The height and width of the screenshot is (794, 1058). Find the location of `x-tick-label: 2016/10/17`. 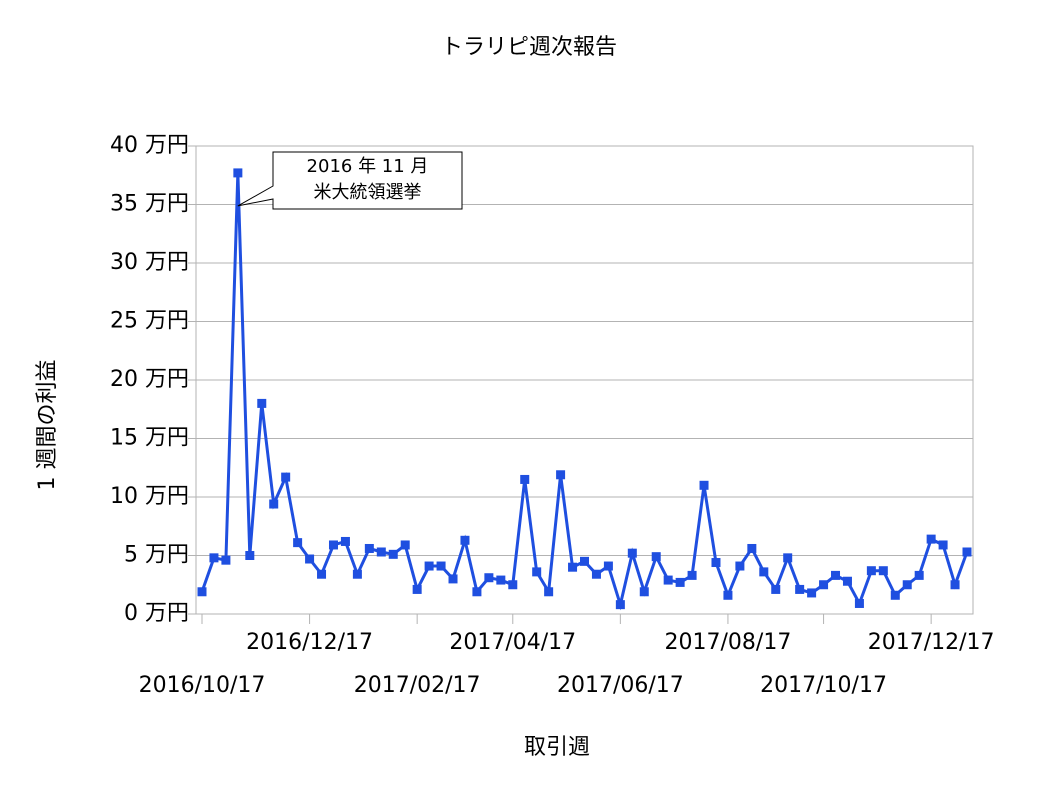

x-tick-label: 2016/10/17 is located at coordinates (202, 685).